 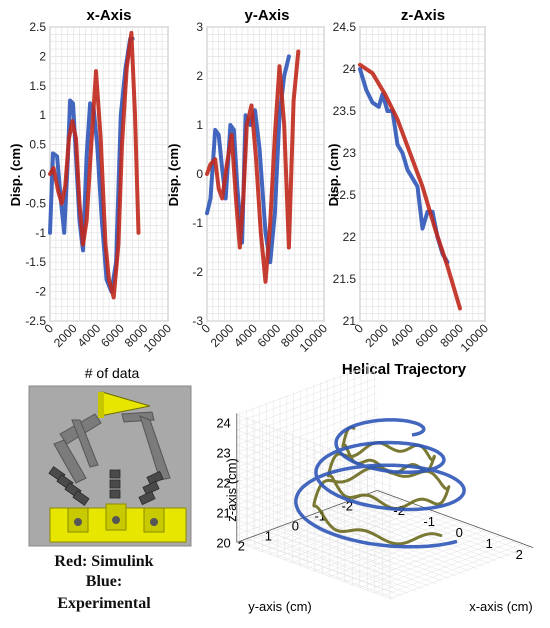 I want to click on ytick-label: 1.5, so click(x=37, y=86).